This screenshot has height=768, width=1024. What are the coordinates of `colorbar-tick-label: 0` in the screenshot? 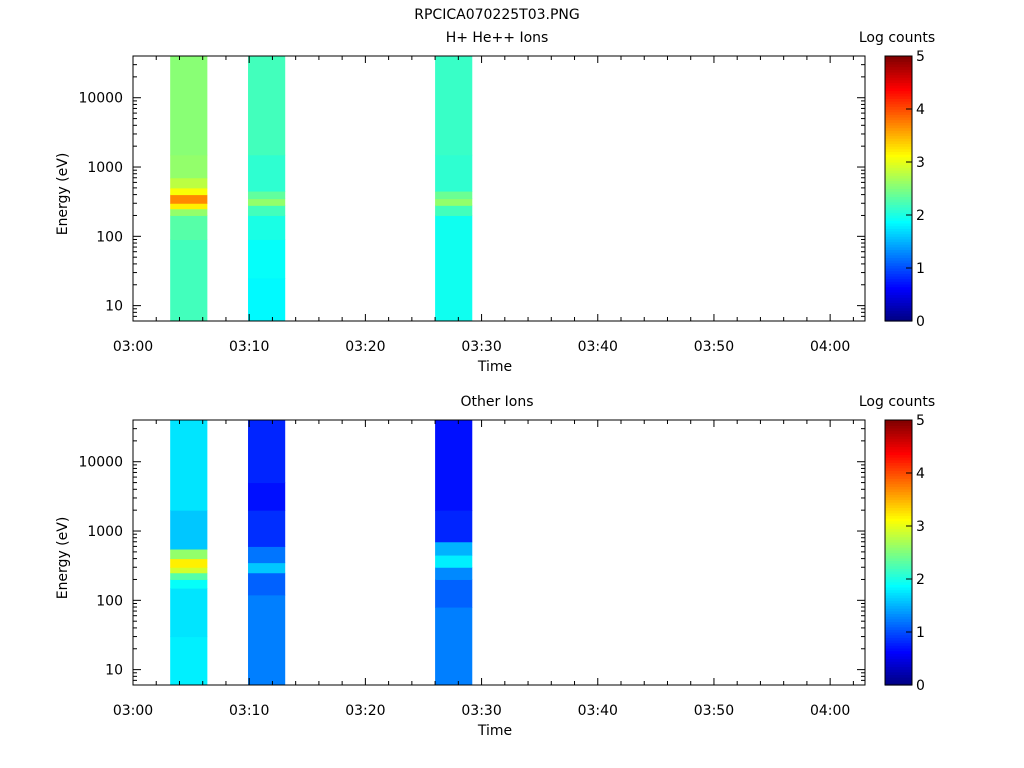 It's located at (920, 322).